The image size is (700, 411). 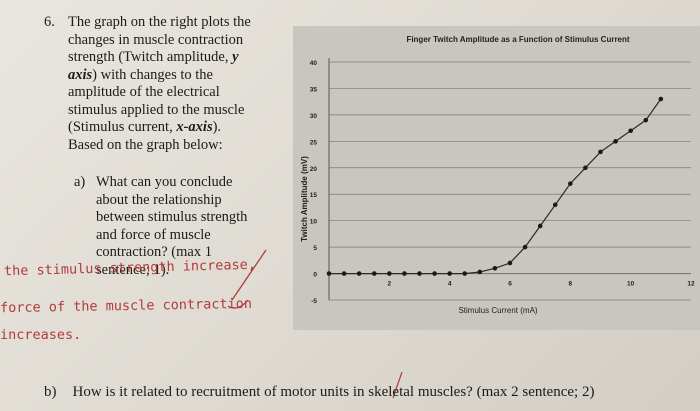 I want to click on question-line: strength (Twitch amplitude, y, so click(x=153, y=57).